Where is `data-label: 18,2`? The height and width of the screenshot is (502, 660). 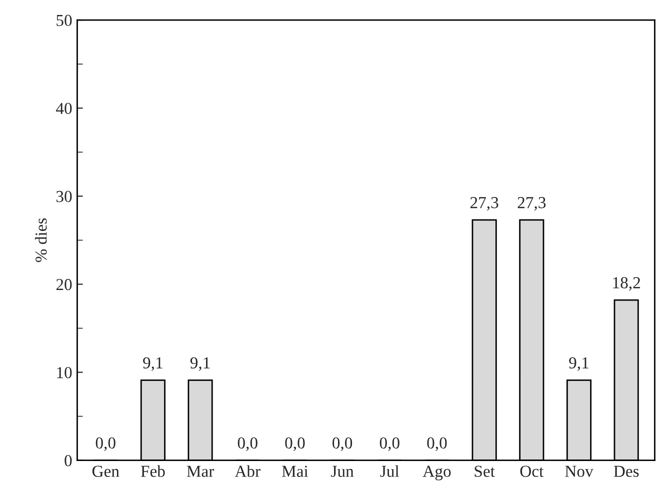 data-label: 18,2 is located at coordinates (626, 284).